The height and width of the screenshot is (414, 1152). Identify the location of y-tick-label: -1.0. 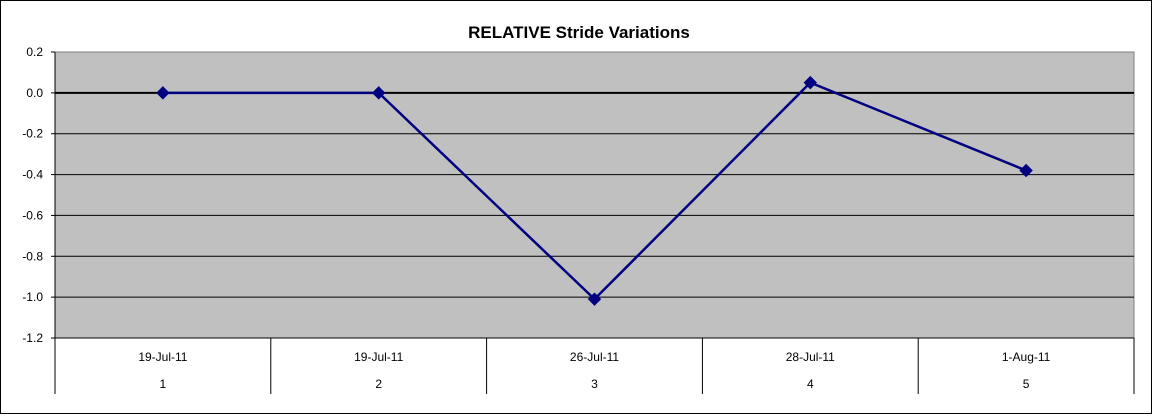
(32, 297).